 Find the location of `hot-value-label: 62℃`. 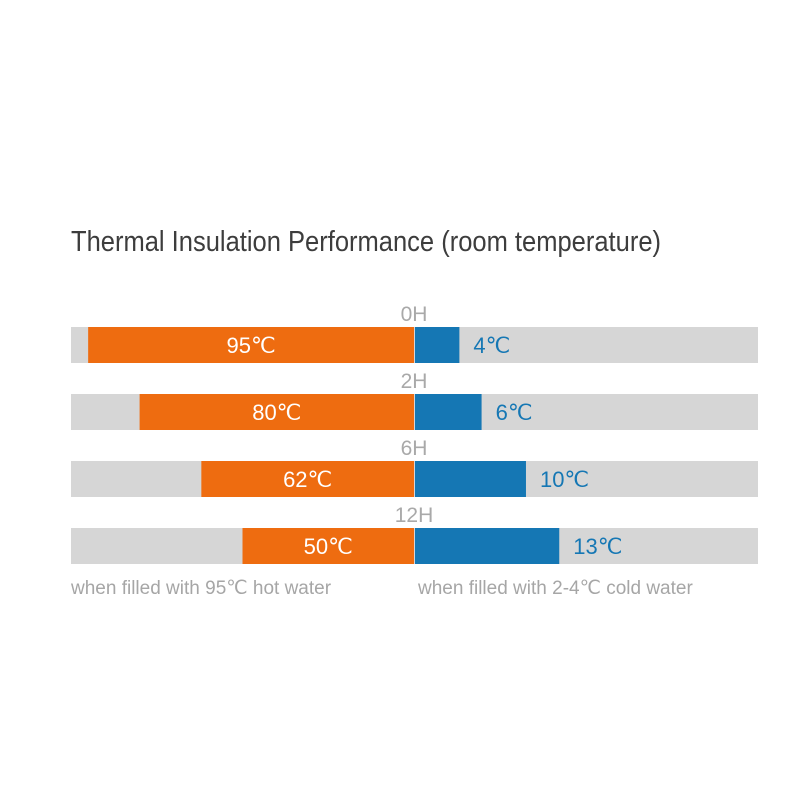

hot-value-label: 62℃ is located at coordinates (307, 479).